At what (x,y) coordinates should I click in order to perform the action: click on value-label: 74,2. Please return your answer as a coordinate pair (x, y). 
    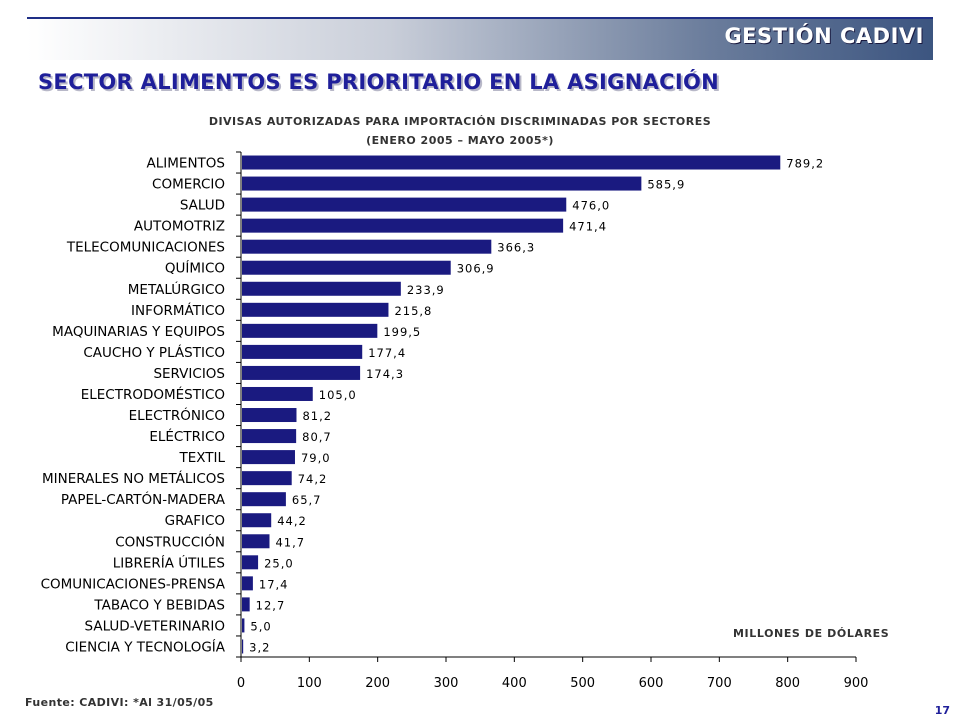
    Looking at the image, I should click on (313, 479).